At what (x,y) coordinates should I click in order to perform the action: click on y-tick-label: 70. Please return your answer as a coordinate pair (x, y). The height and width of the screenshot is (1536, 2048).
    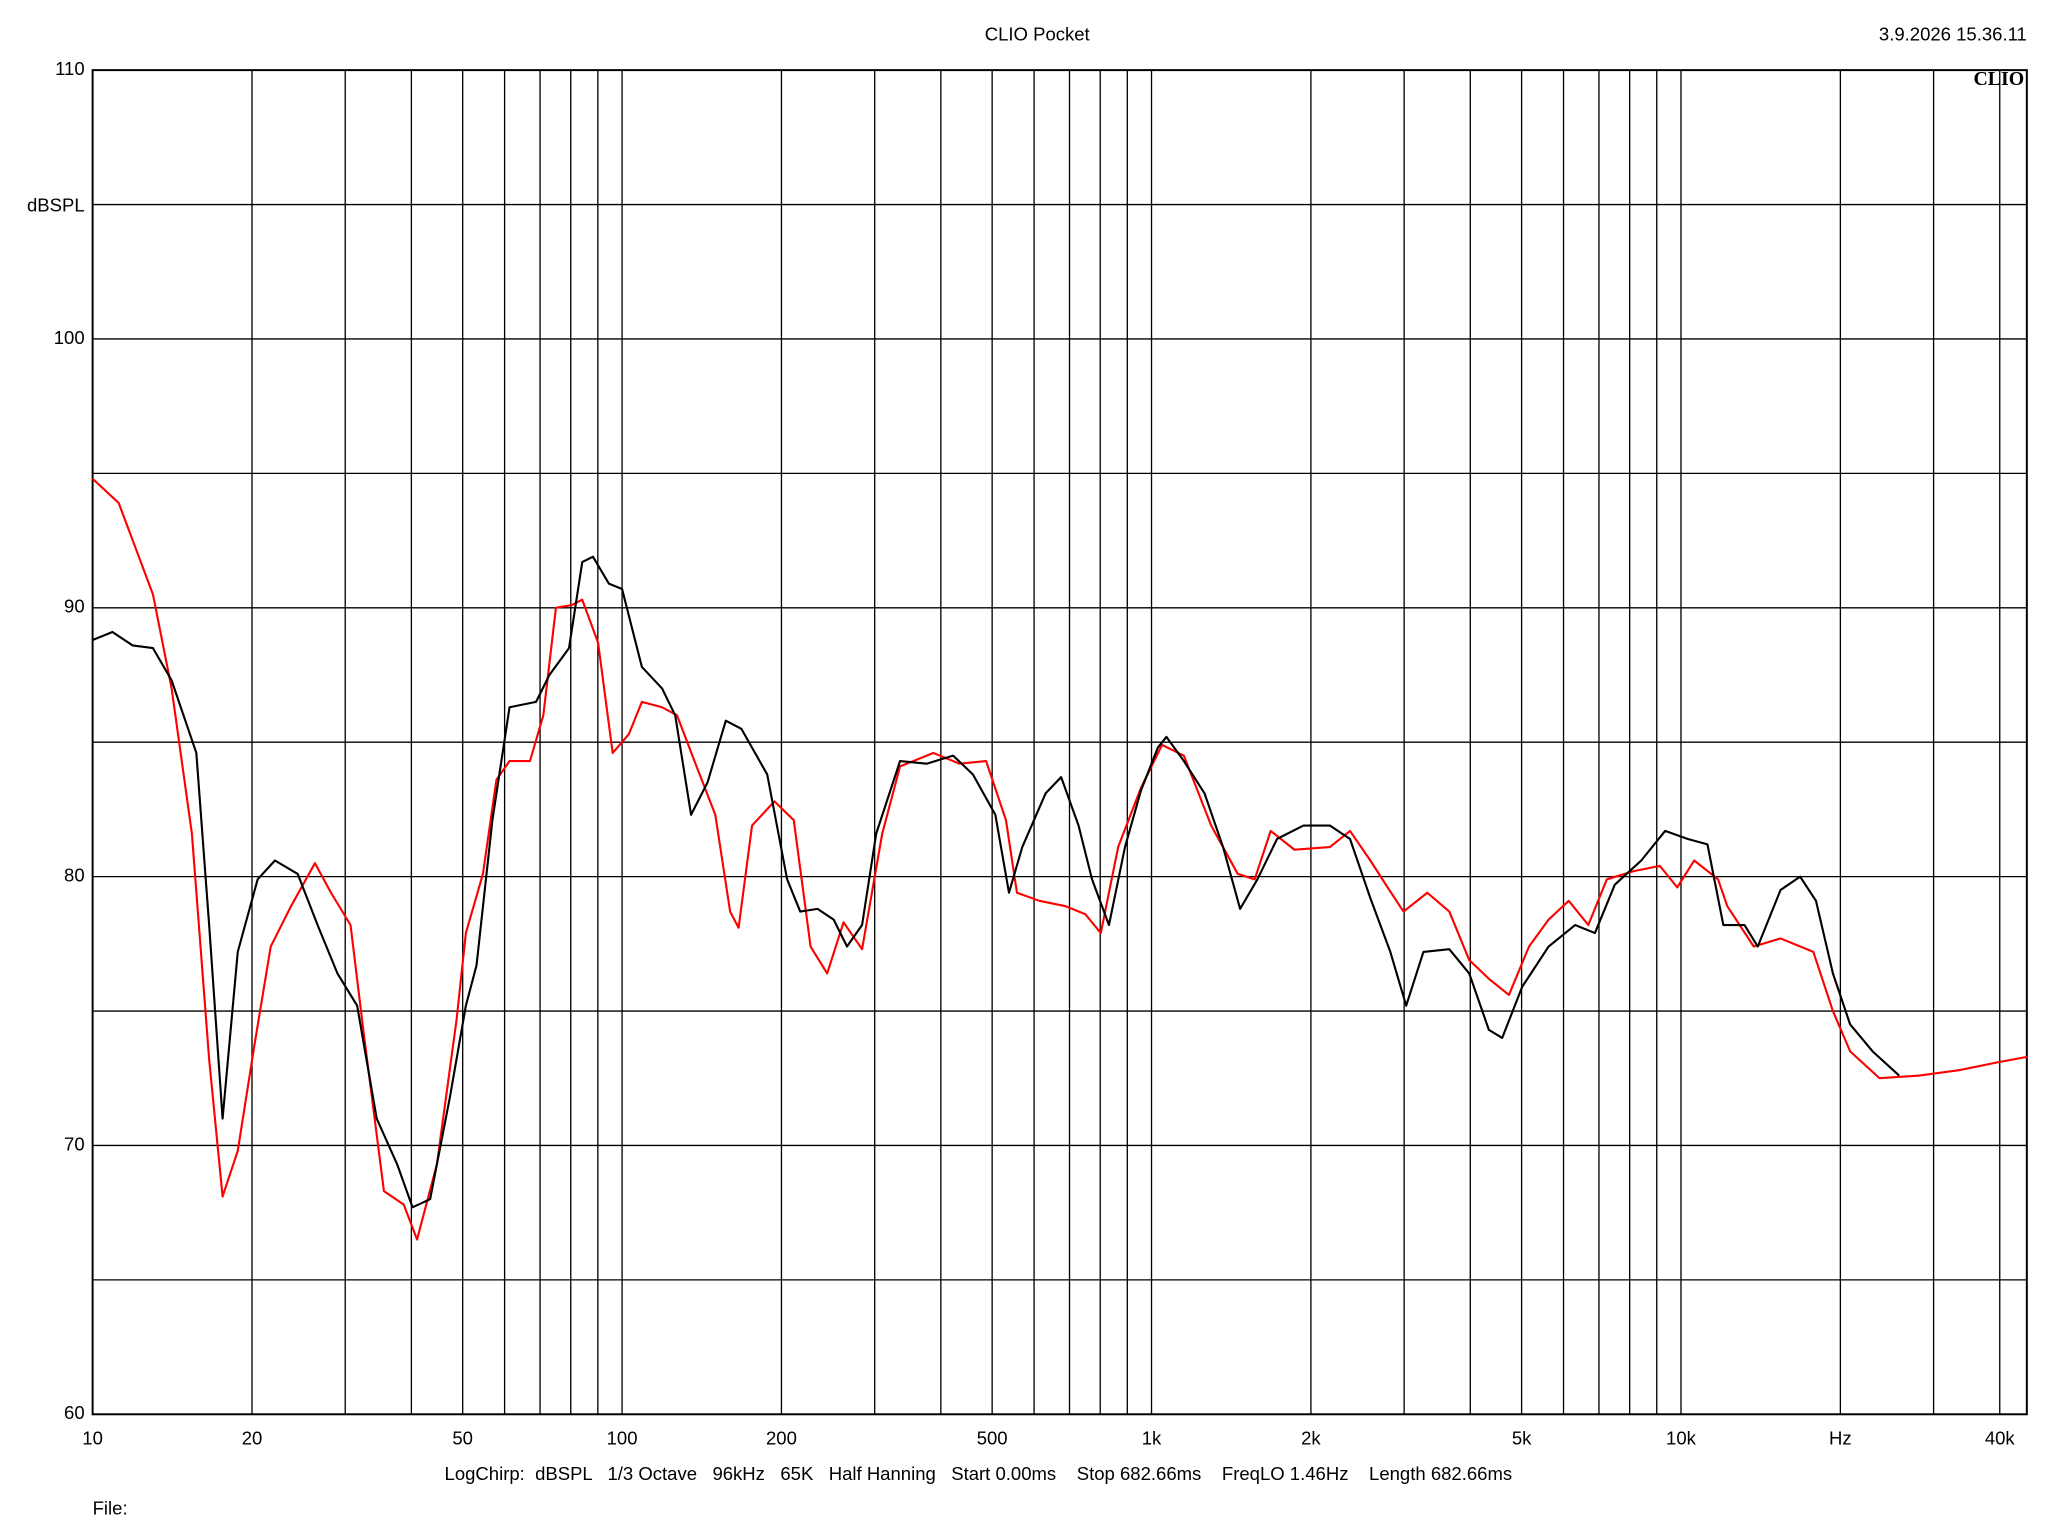
    Looking at the image, I should click on (74, 1143).